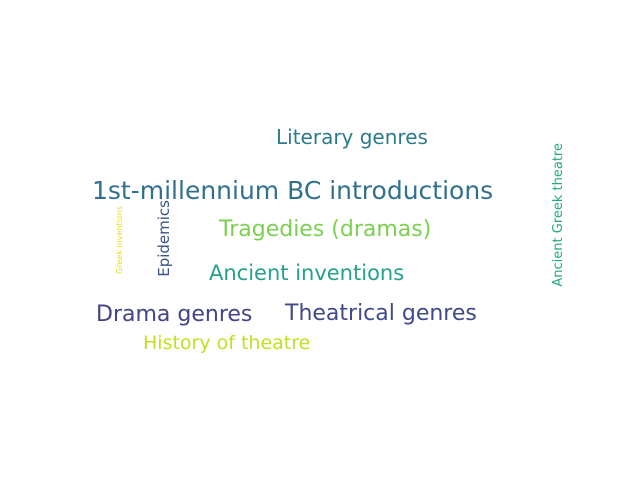  I want to click on word-tragedies-dramas: Tragedies (dramas), so click(325, 229).